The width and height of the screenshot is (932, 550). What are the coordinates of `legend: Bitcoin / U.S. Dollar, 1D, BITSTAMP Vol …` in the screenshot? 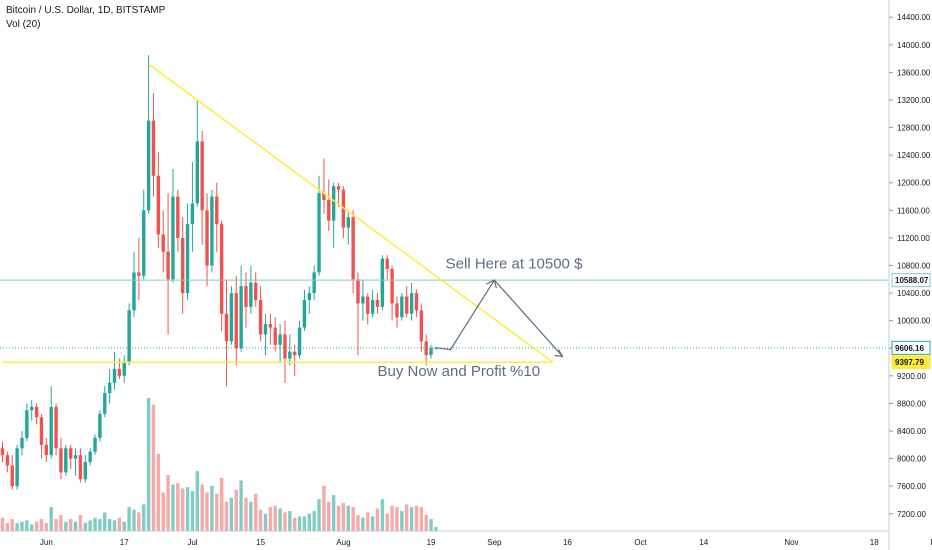 It's located at (85, 18).